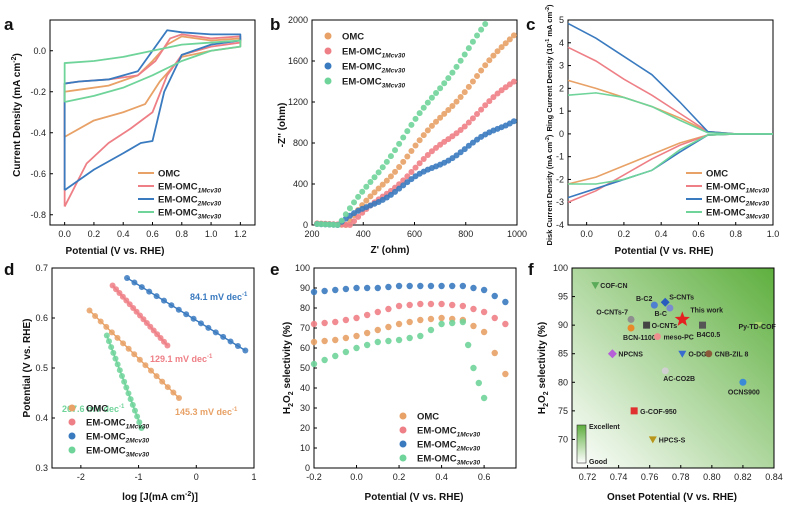 Image resolution: width=794 pixels, height=508 pixels. What do you see at coordinates (72, 436) in the screenshot?
I see `d-legend-swatch` at bounding box center [72, 436].